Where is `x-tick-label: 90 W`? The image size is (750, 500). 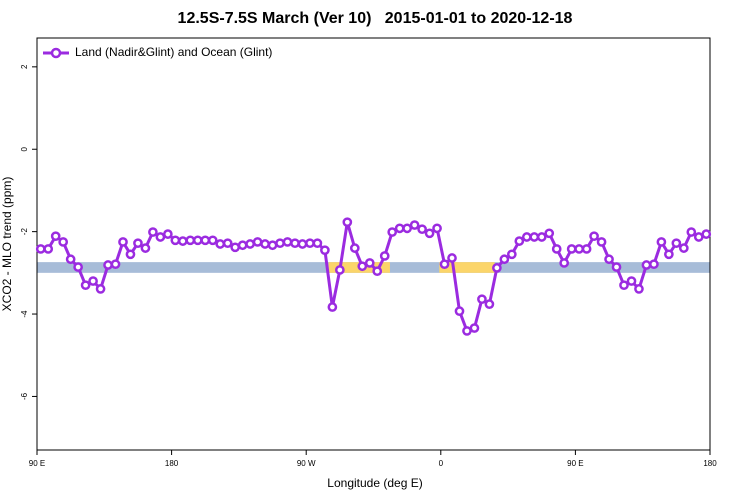
x-tick-label: 90 W is located at coordinates (306, 463).